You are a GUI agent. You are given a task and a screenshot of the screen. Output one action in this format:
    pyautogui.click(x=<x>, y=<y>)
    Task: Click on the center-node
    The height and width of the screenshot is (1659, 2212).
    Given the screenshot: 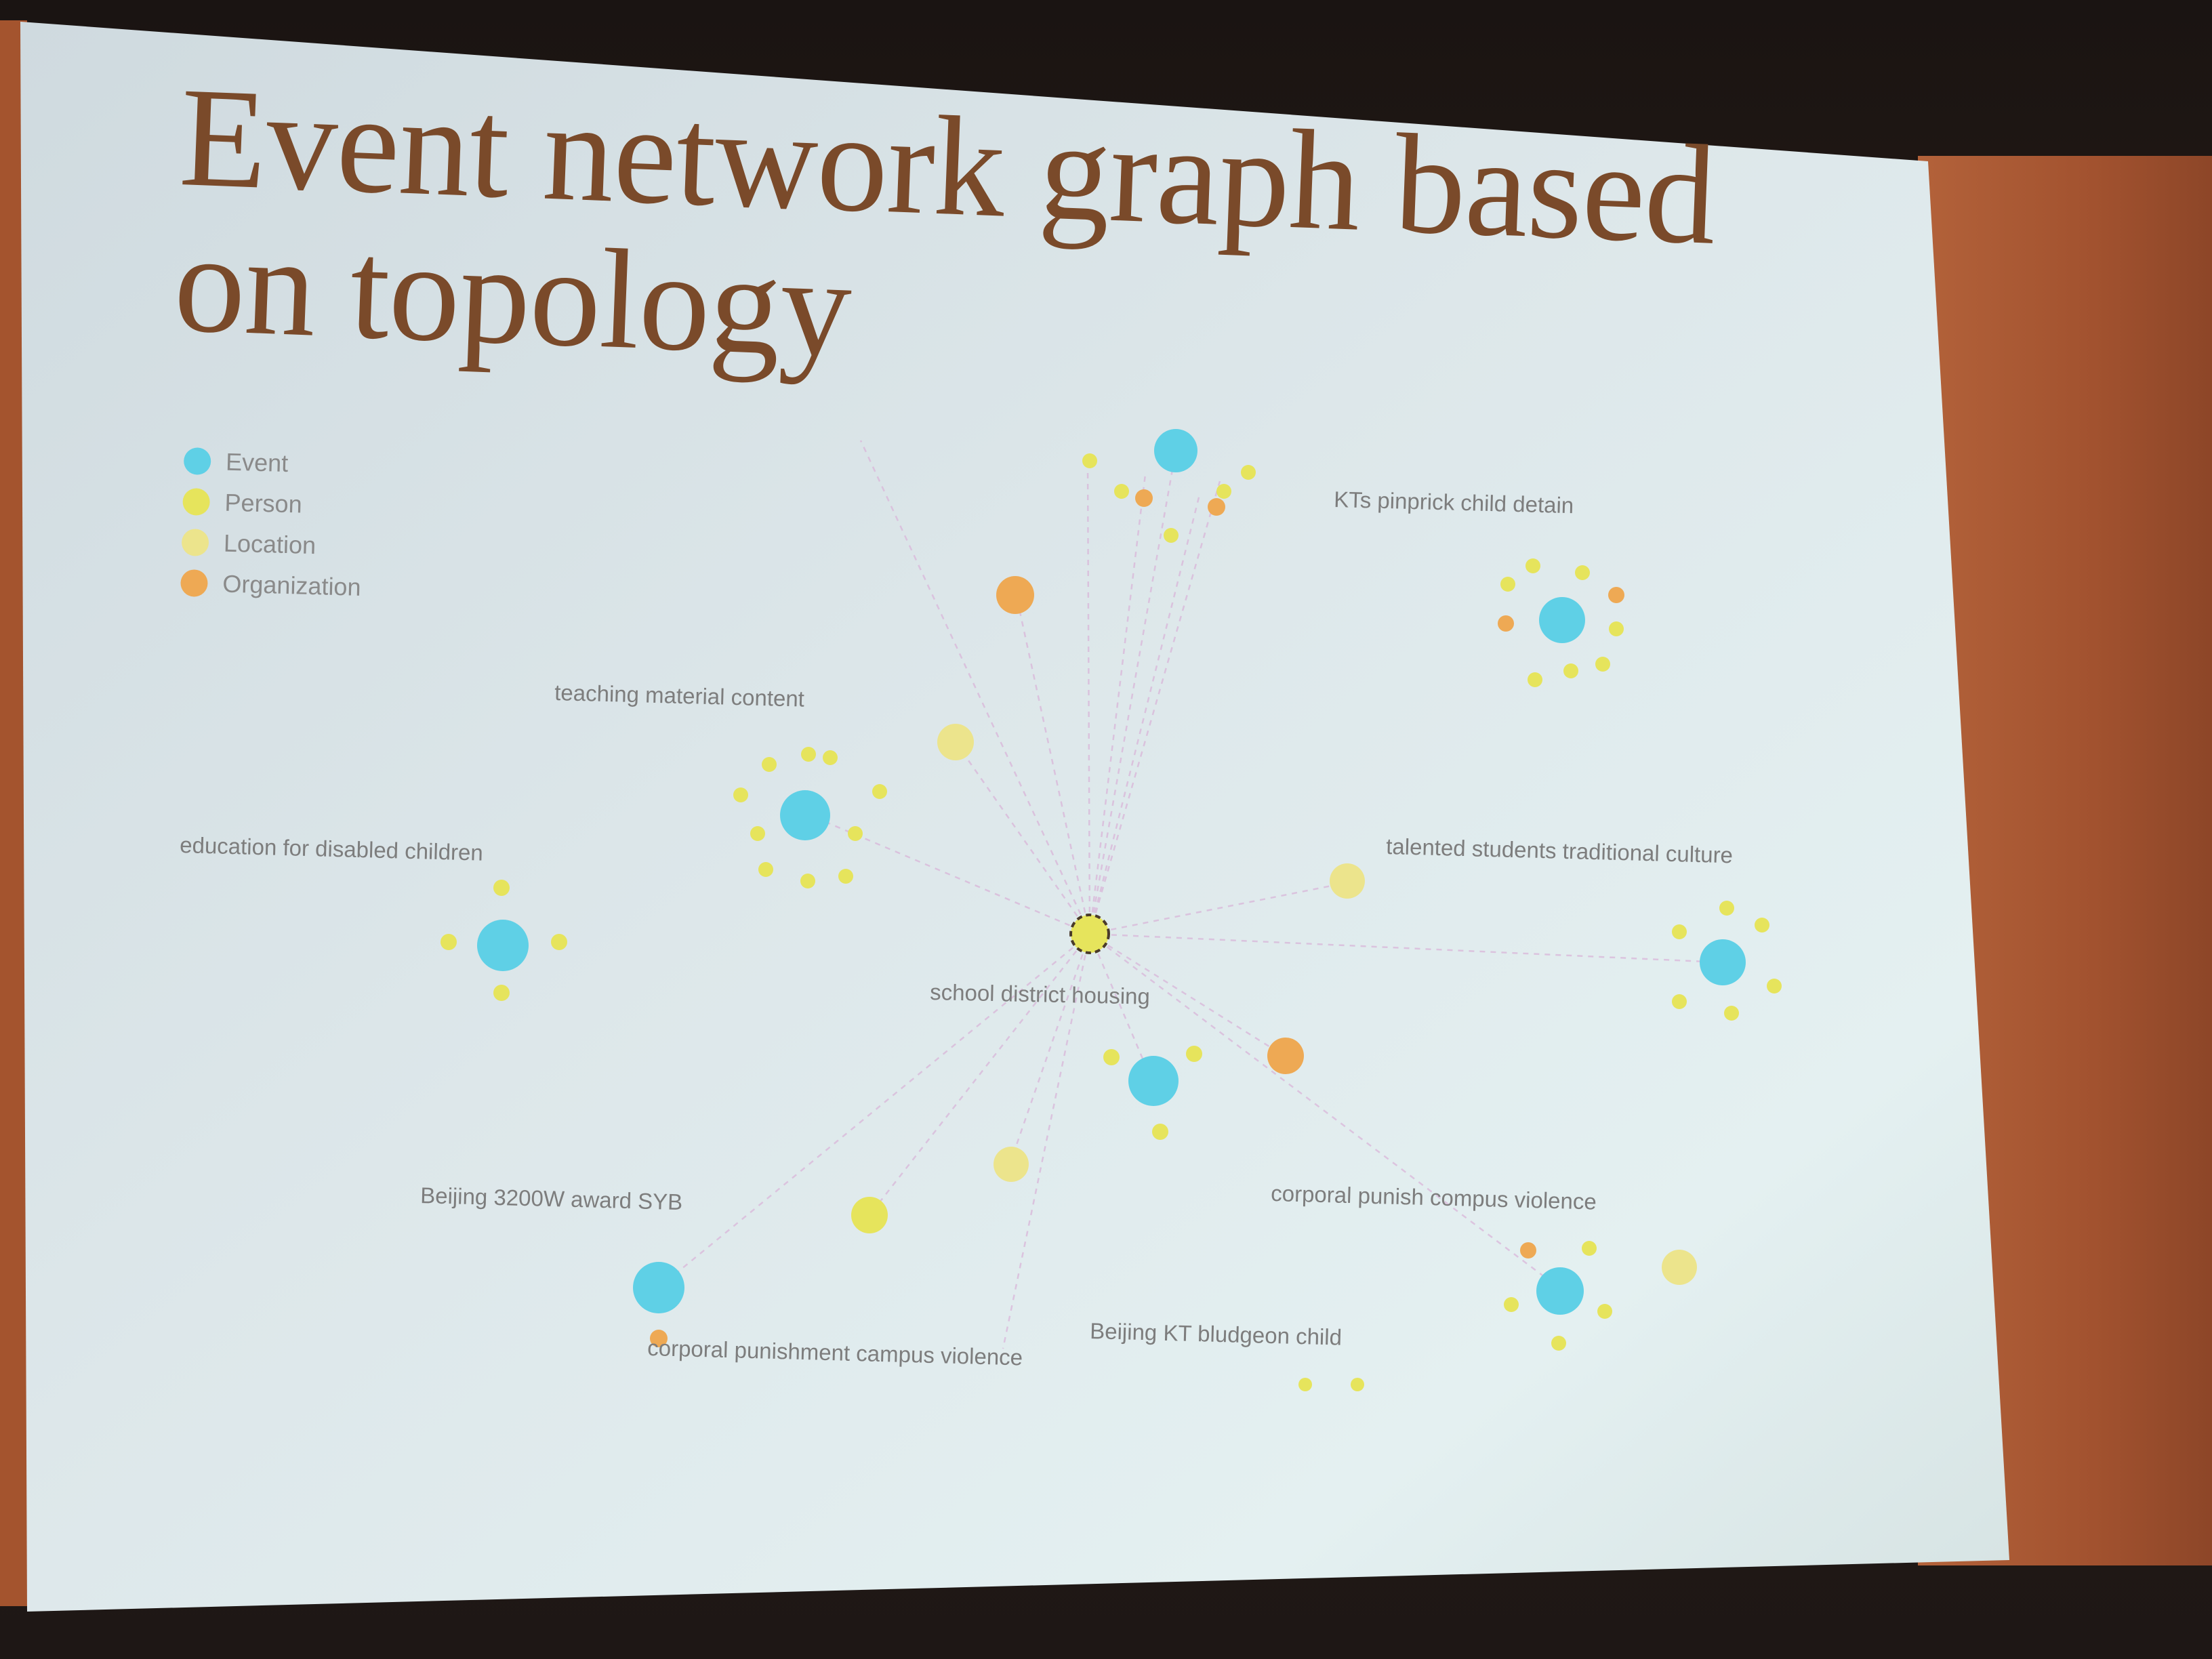 What is the action you would take?
    pyautogui.click(x=1089, y=934)
    